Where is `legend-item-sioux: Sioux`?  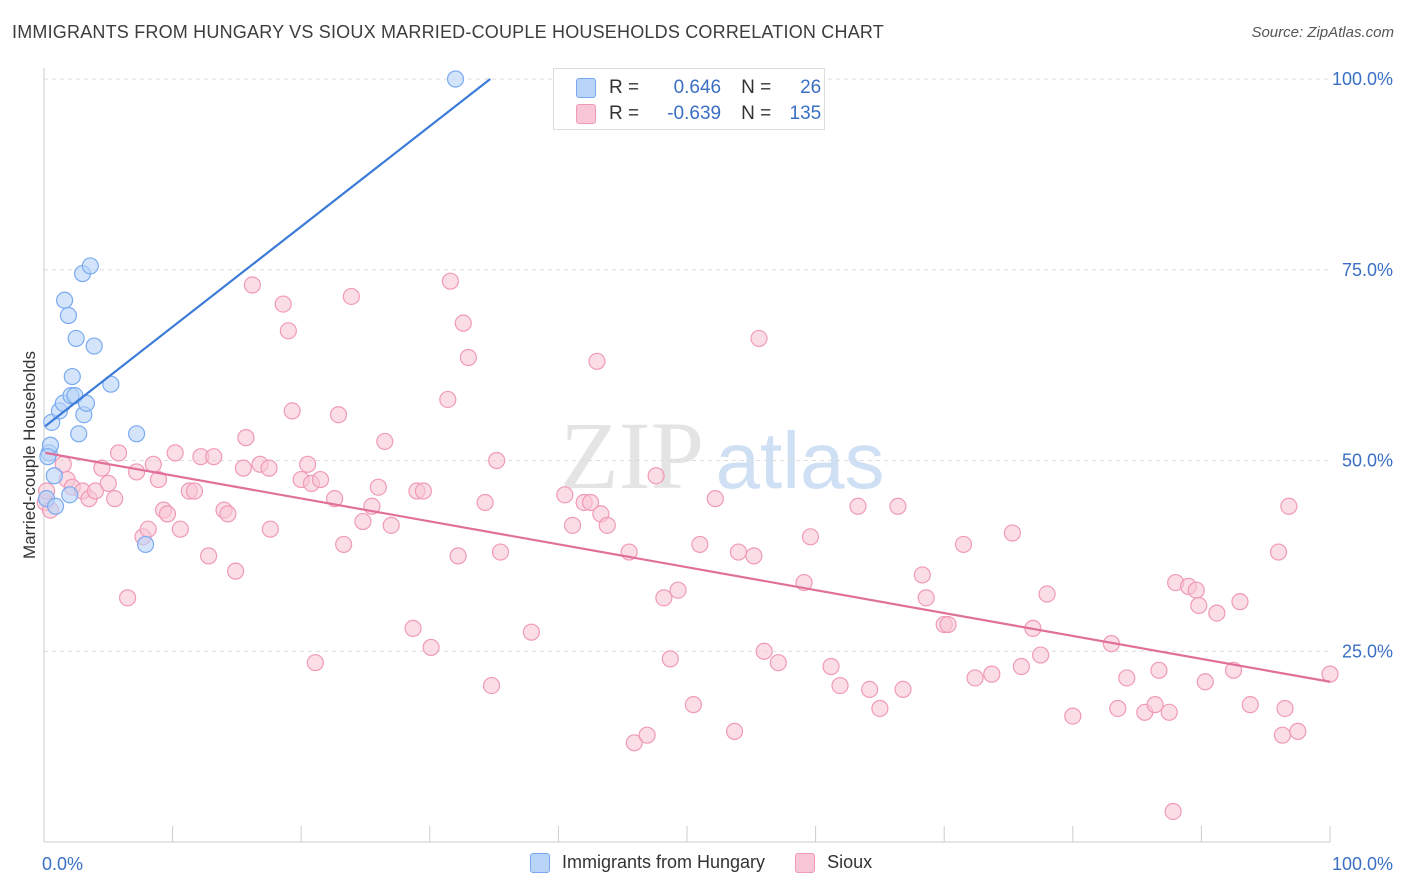
legend-item-sioux: Sioux is located at coordinates (833, 862).